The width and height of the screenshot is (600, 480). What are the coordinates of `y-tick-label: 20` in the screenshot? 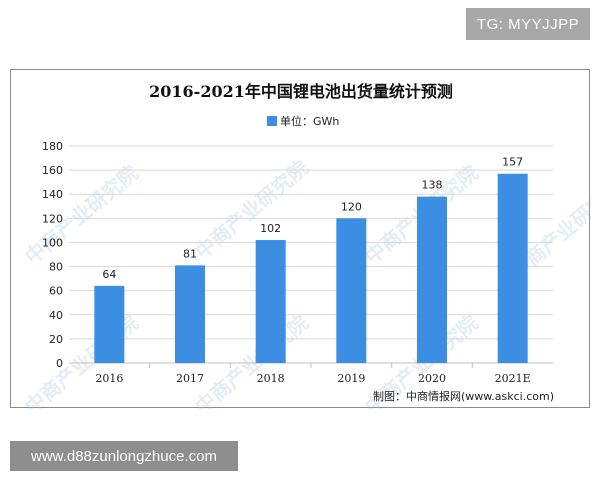 It's located at (56, 339).